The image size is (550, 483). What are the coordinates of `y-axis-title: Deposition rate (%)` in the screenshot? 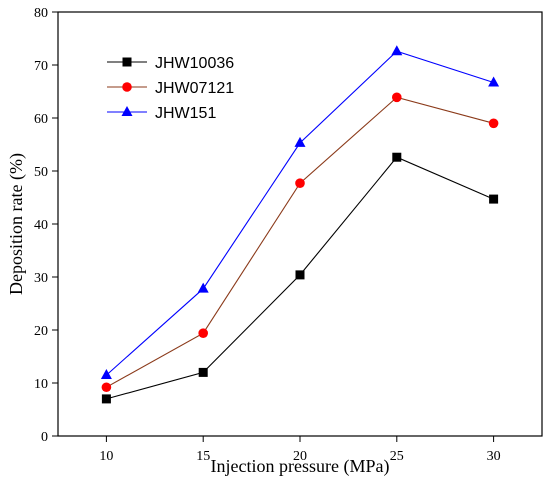 It's located at (16, 224).